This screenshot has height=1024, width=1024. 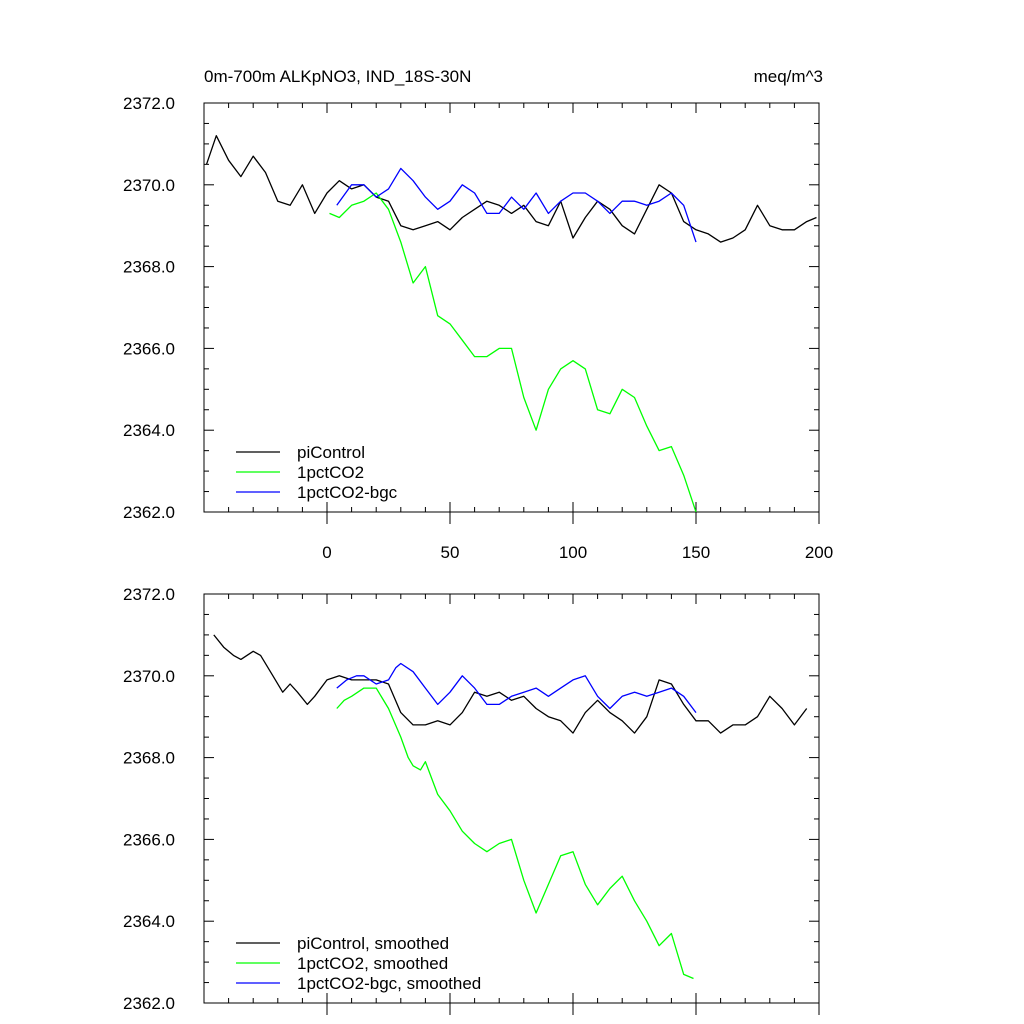 I want to click on bottom-ytick-label: 2372.0, so click(x=149, y=594).